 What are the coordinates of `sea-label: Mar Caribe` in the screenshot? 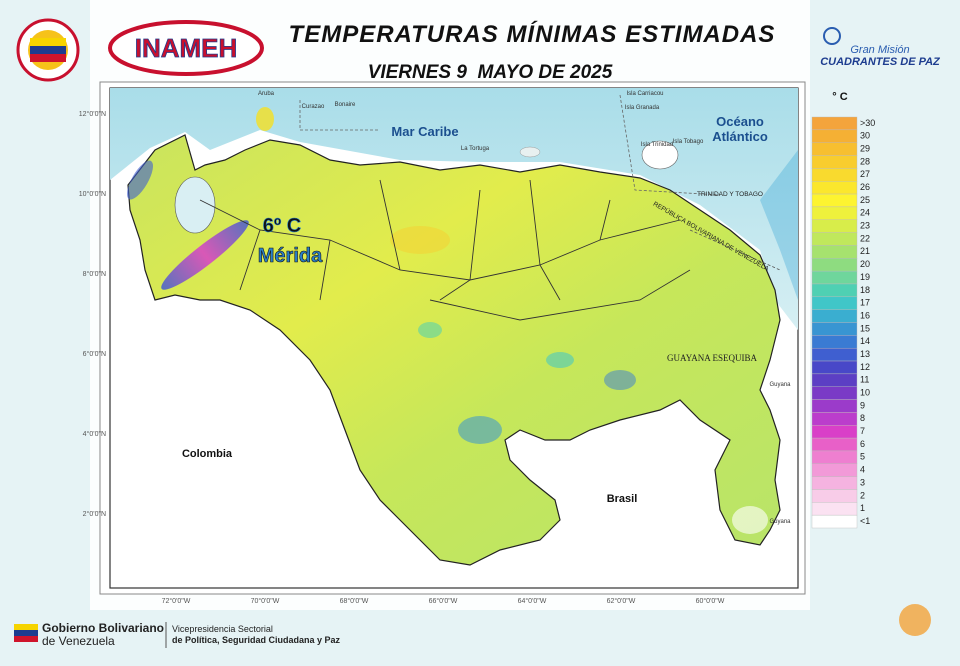 It's located at (424, 131).